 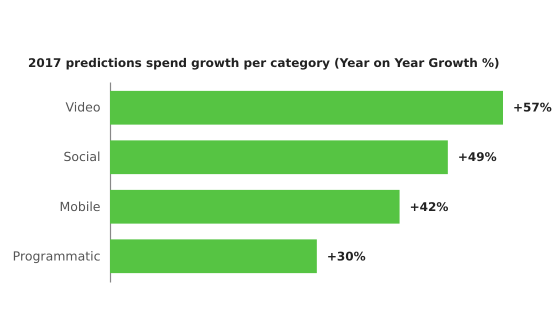 What do you see at coordinates (429, 207) in the screenshot?
I see `data-label: +42%` at bounding box center [429, 207].